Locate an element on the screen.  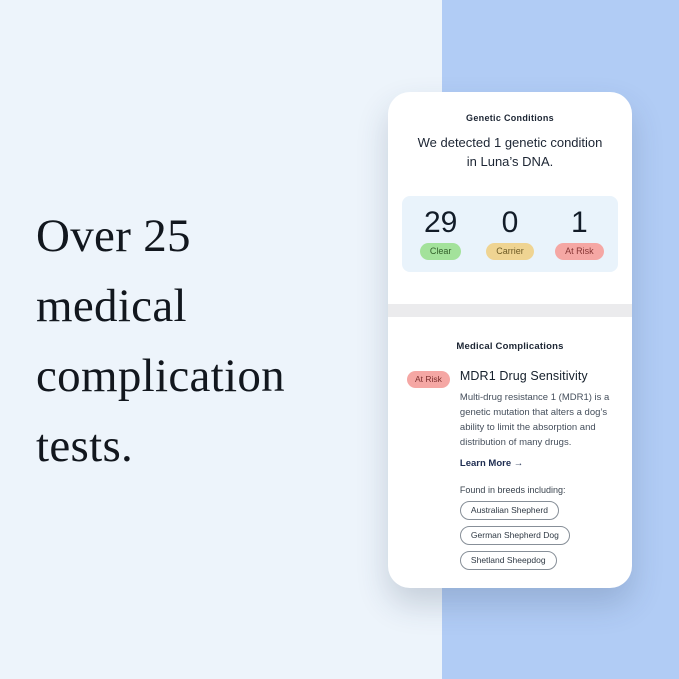
section-divider is located at coordinates (510, 310).